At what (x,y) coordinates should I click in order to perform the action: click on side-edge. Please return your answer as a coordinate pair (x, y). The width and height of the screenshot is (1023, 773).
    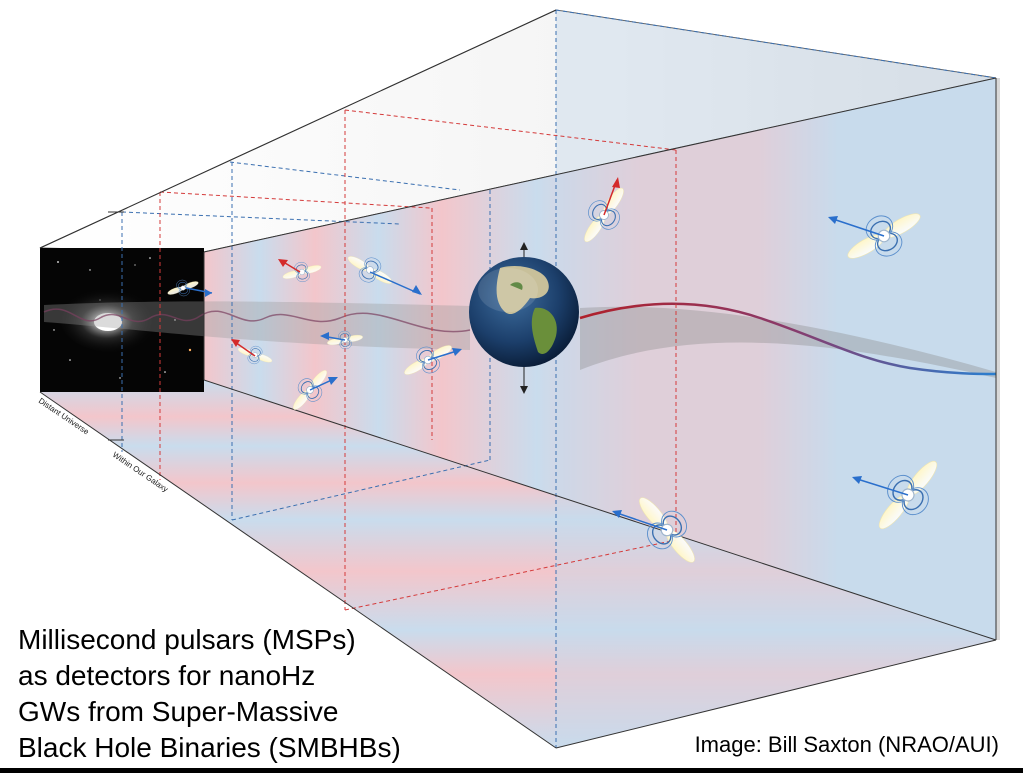
    Looking at the image, I should click on (998, 359).